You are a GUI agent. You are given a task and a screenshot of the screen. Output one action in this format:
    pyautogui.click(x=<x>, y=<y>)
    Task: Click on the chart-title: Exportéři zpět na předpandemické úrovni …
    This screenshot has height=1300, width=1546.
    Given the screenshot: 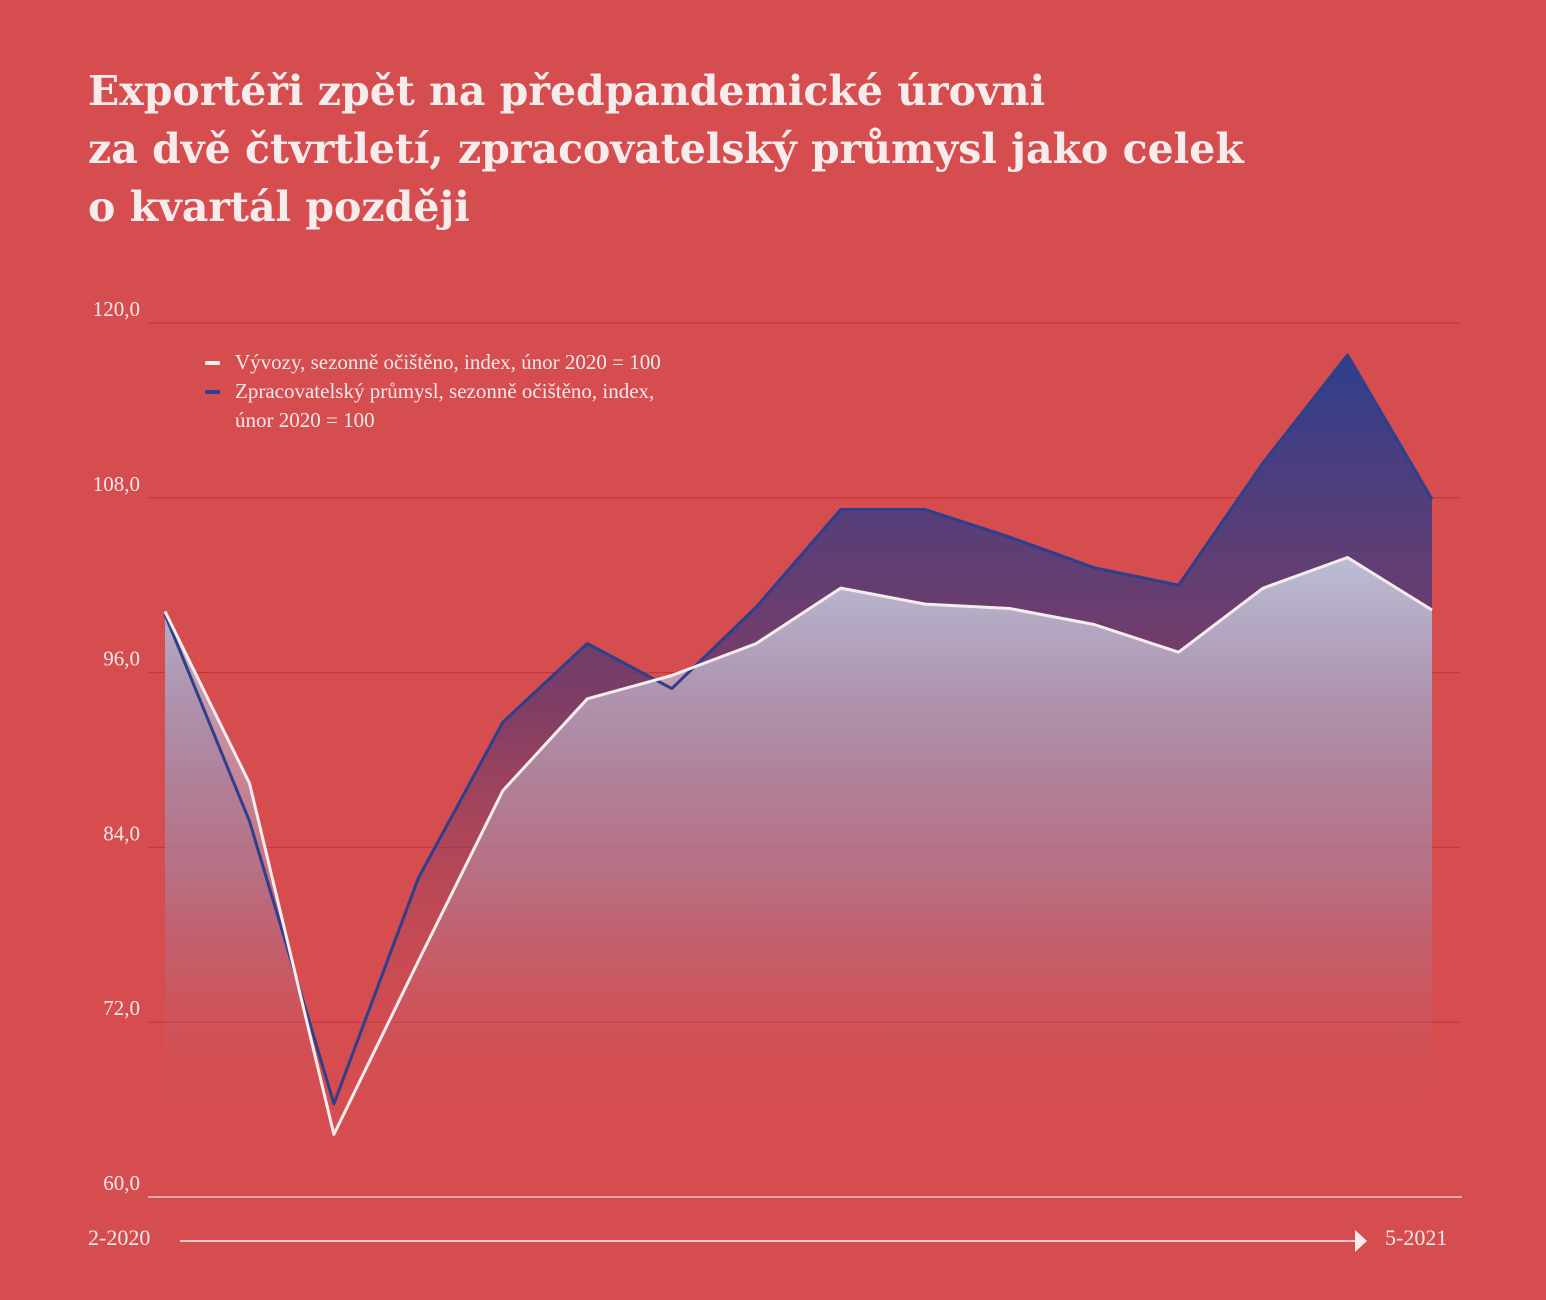 What is the action you would take?
    pyautogui.click(x=788, y=149)
    